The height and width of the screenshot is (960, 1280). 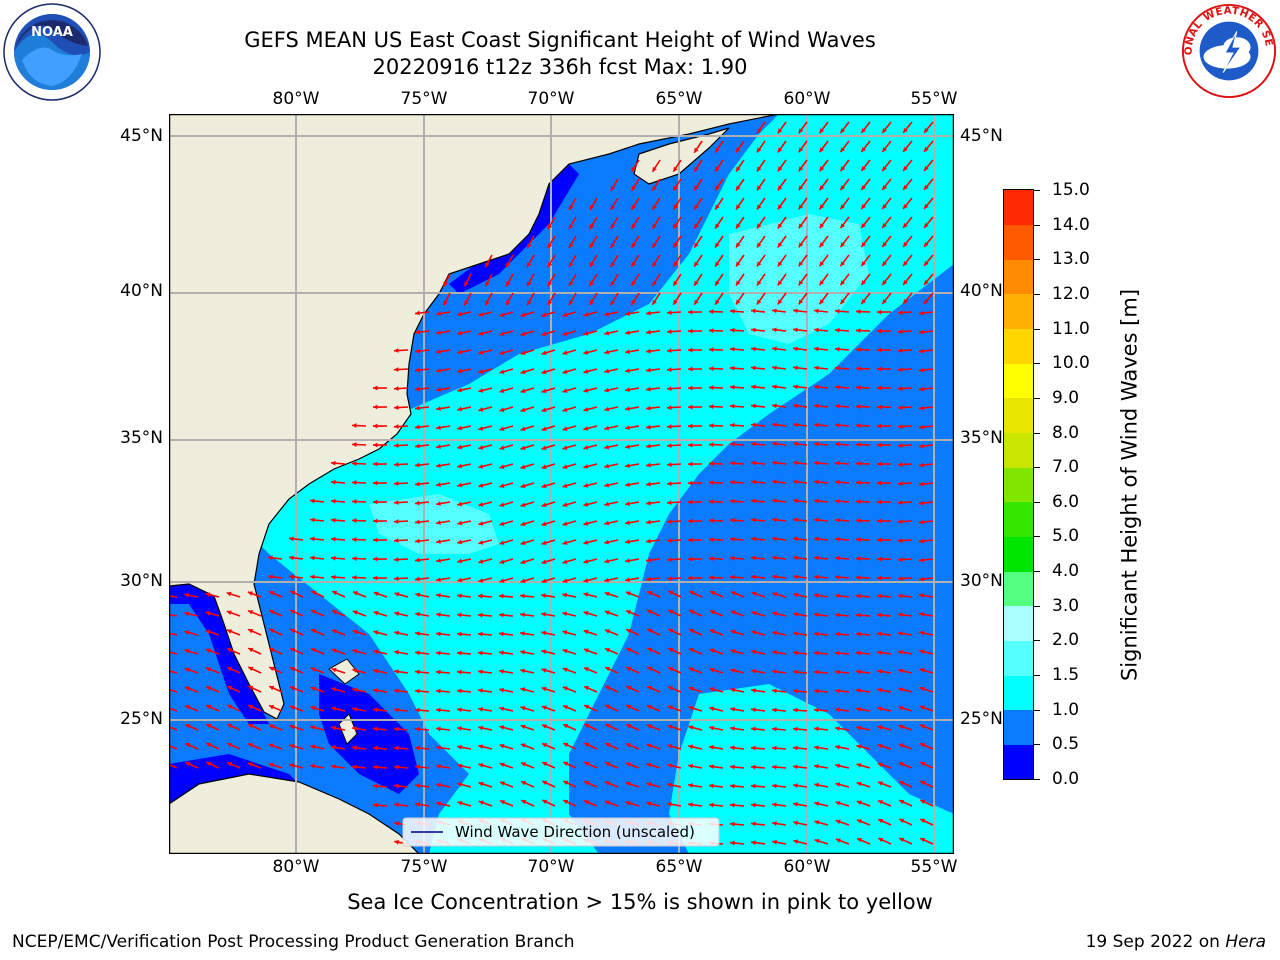 I want to click on colorbar-segment, so click(x=1018, y=519).